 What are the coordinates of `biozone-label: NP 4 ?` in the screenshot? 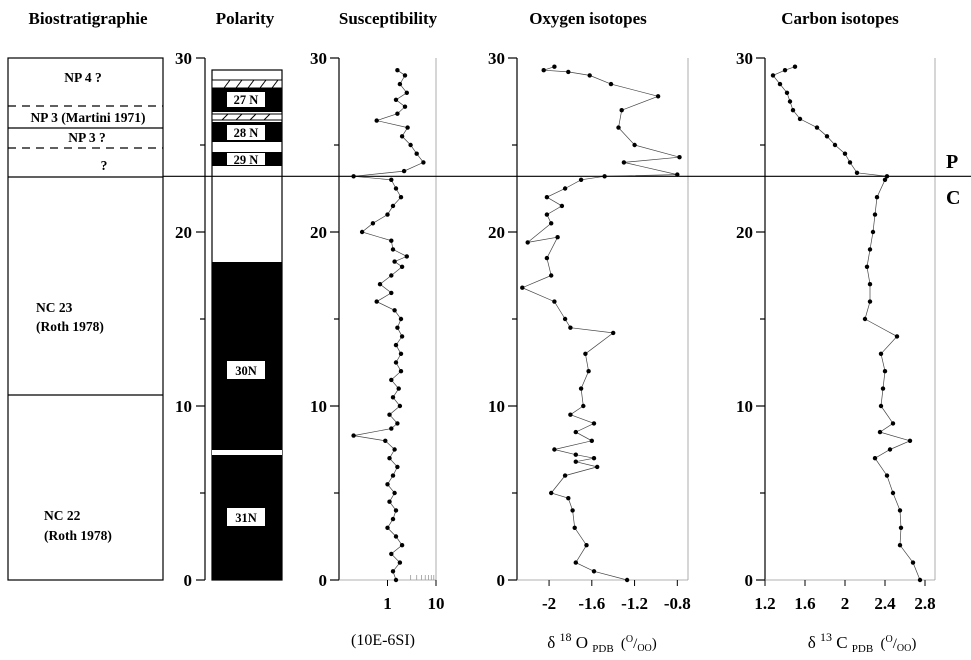 It's located at (83, 77).